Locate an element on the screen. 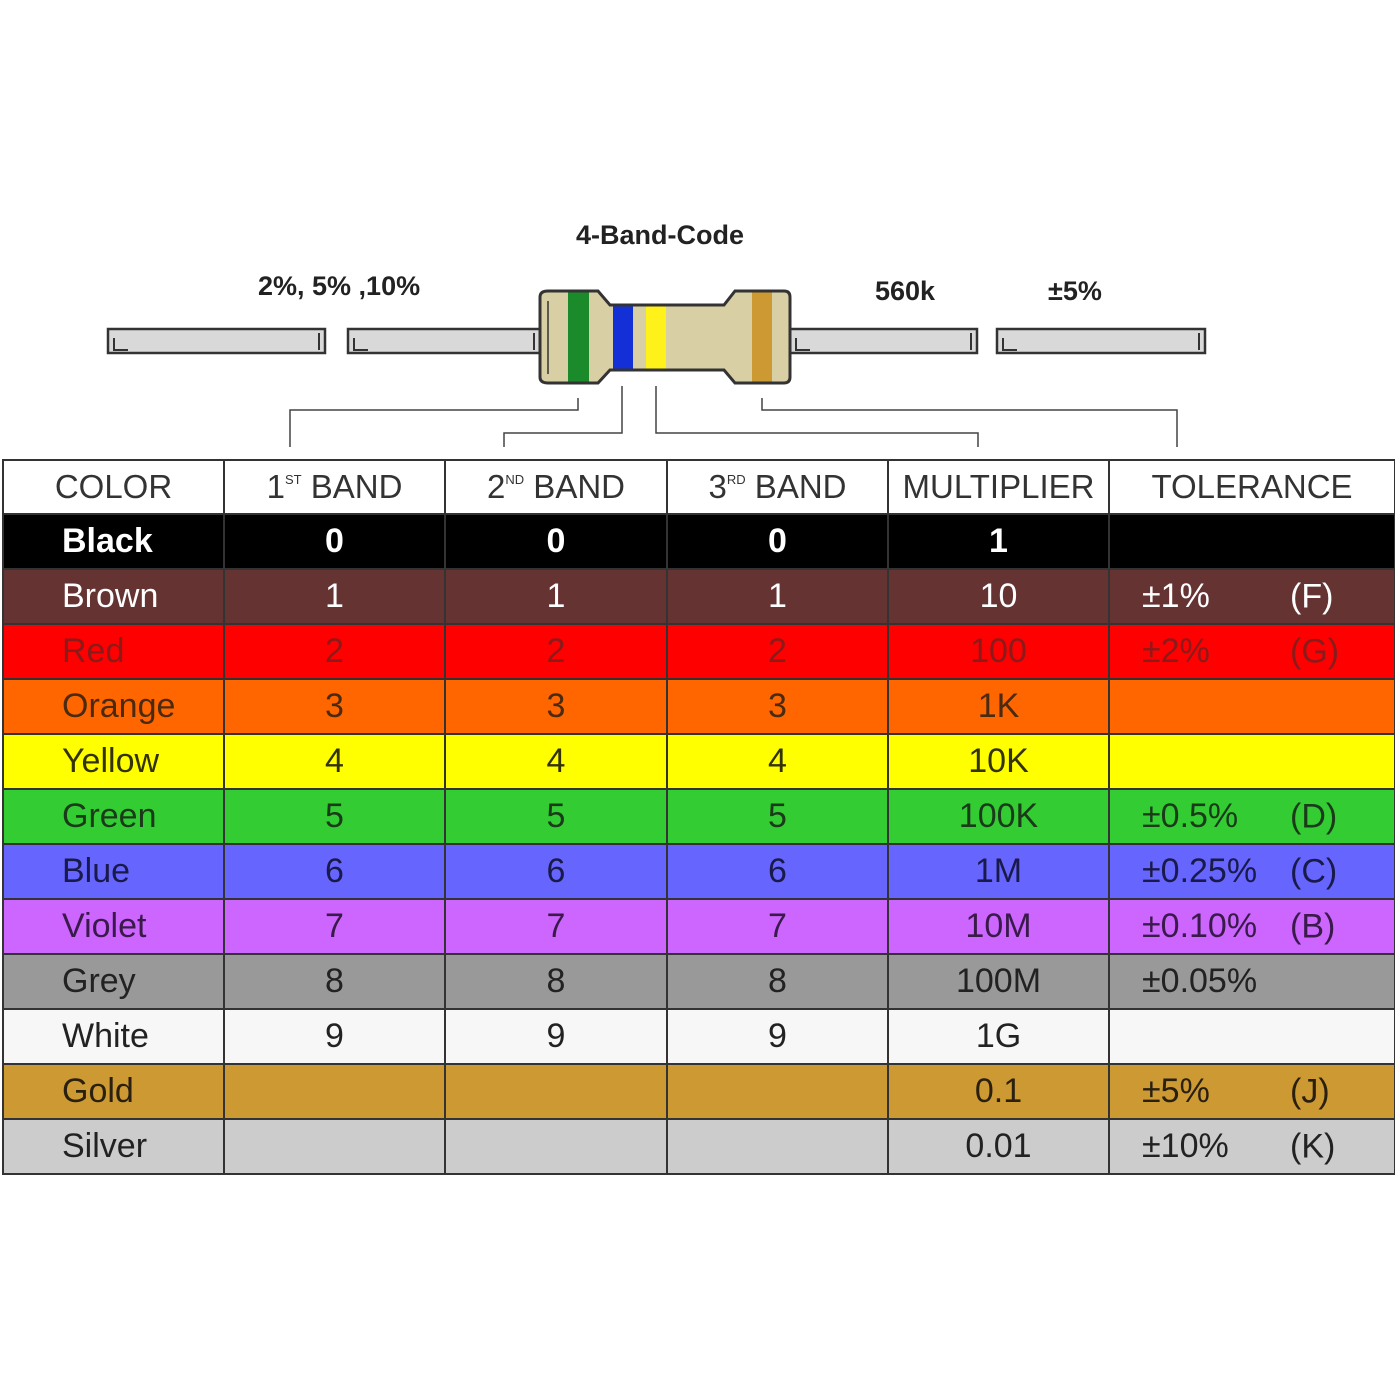 Image resolution: width=1395 pixels, height=1395 pixels. header-tolerance: TOLERANCE is located at coordinates (1251, 487).